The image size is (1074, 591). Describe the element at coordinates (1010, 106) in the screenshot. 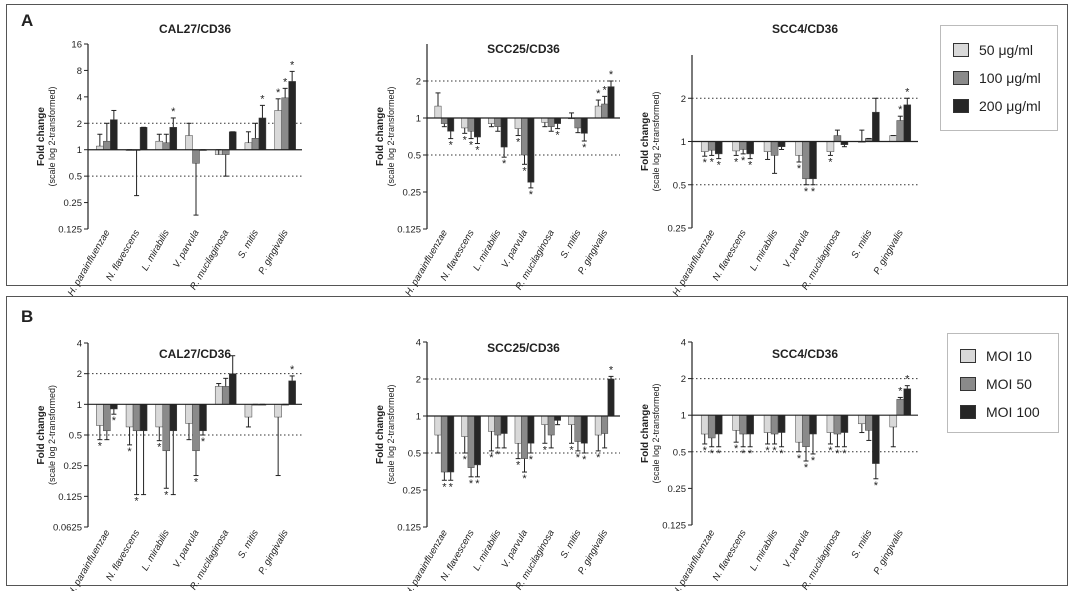

I see `legend-label: 200 μg/ml` at that location.